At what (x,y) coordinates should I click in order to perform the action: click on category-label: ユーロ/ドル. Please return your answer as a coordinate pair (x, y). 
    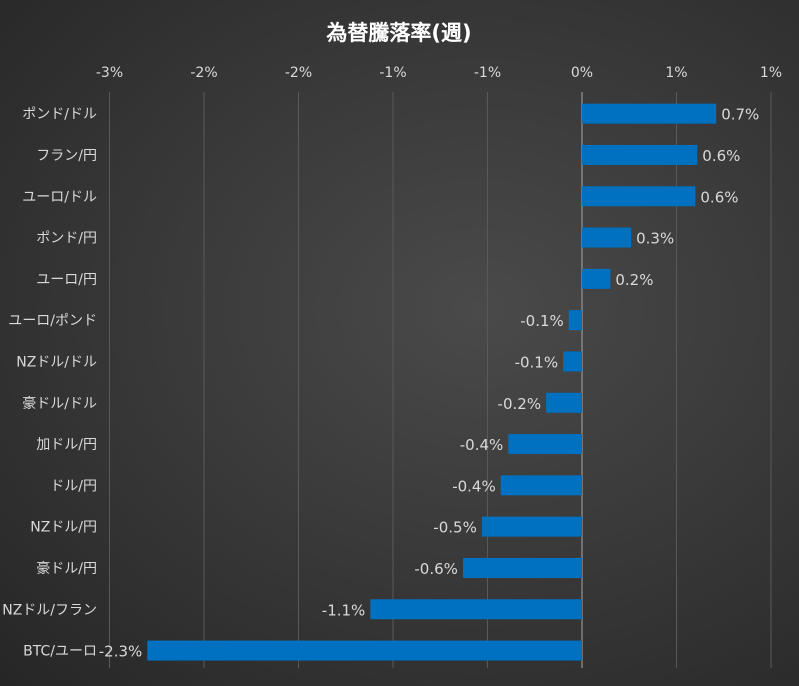
    Looking at the image, I should click on (59, 197).